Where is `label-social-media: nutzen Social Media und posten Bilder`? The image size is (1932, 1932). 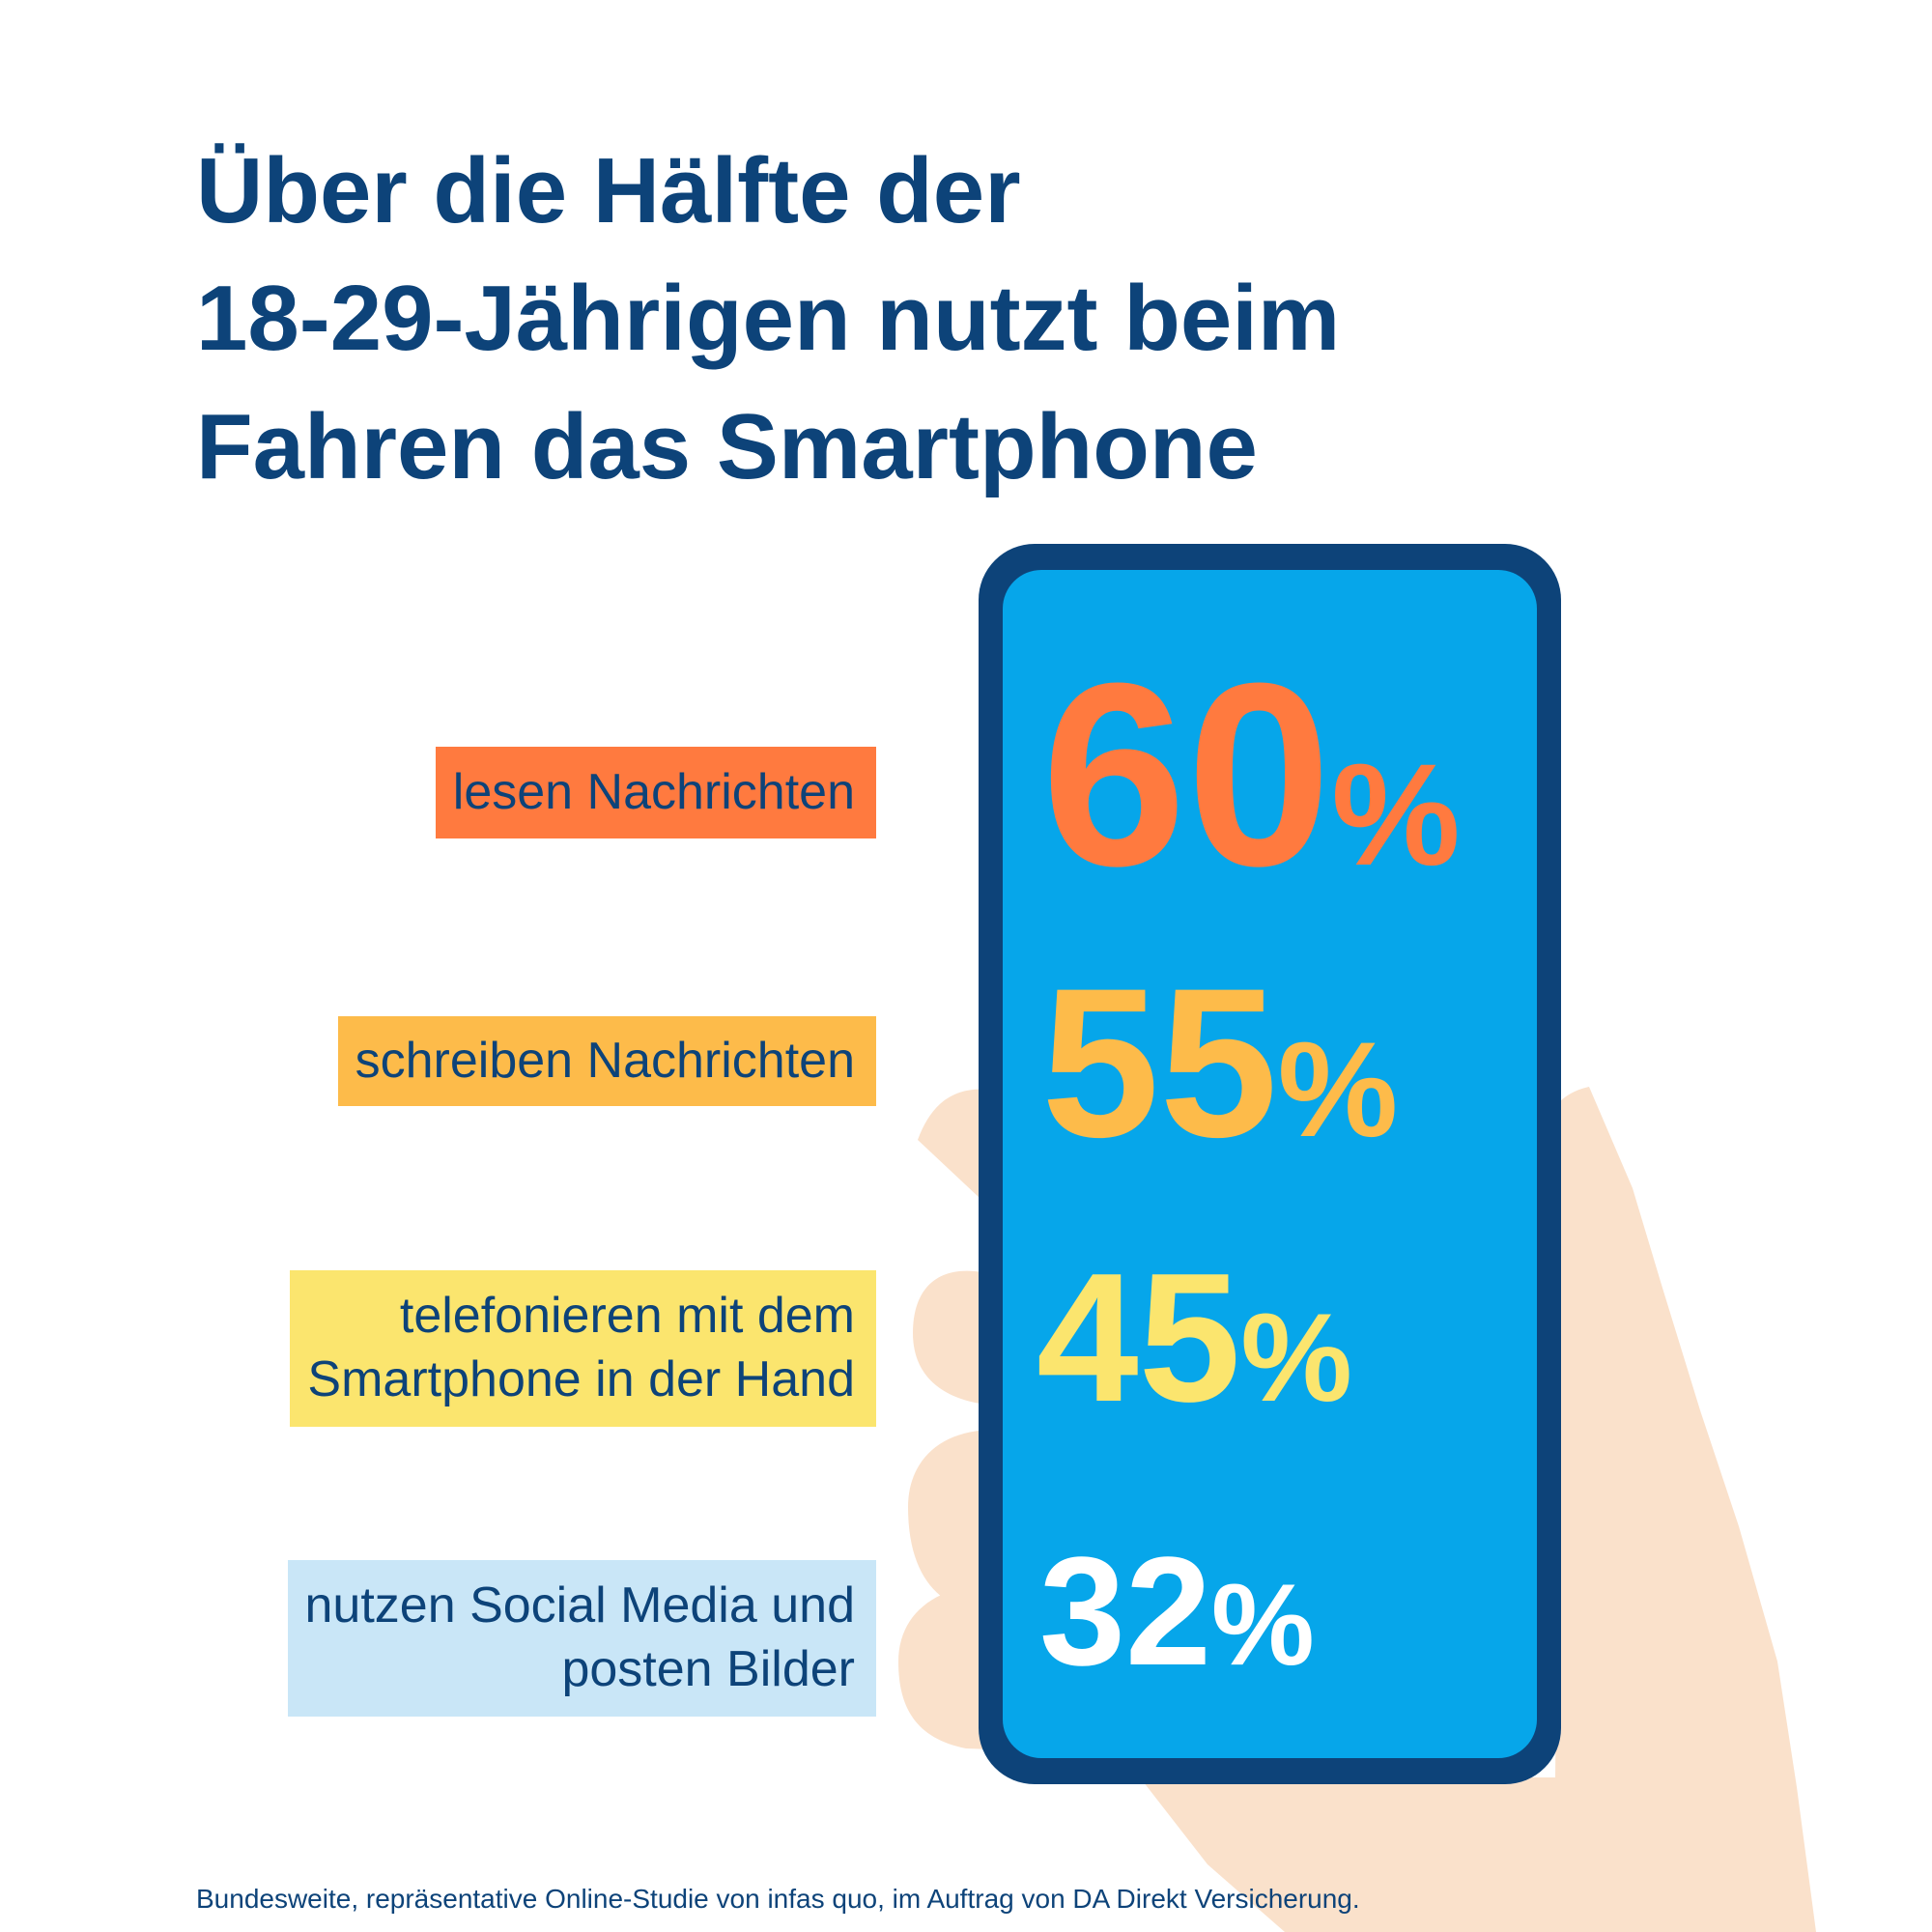 label-social-media: nutzen Social Media und posten Bilder is located at coordinates (581, 1638).